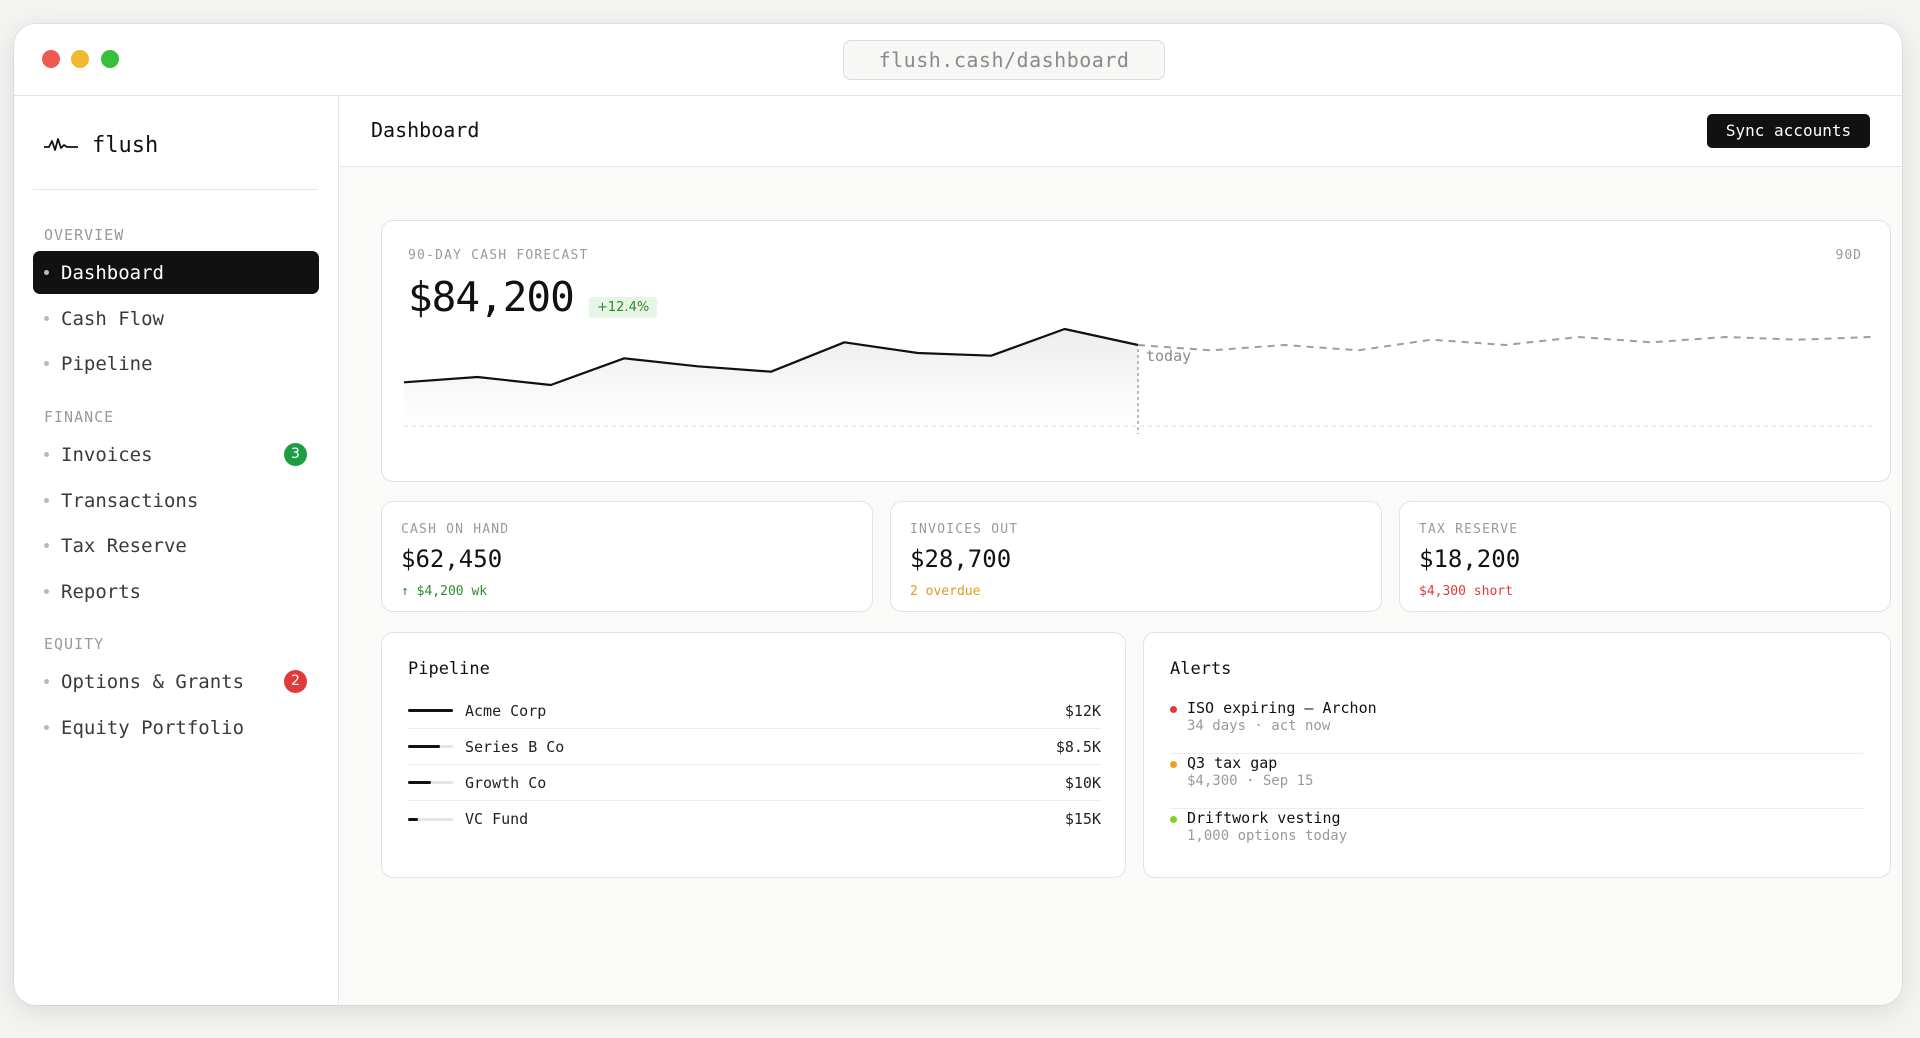  I want to click on forecast-label: 90-DAY CASH FORECAST, so click(498, 255).